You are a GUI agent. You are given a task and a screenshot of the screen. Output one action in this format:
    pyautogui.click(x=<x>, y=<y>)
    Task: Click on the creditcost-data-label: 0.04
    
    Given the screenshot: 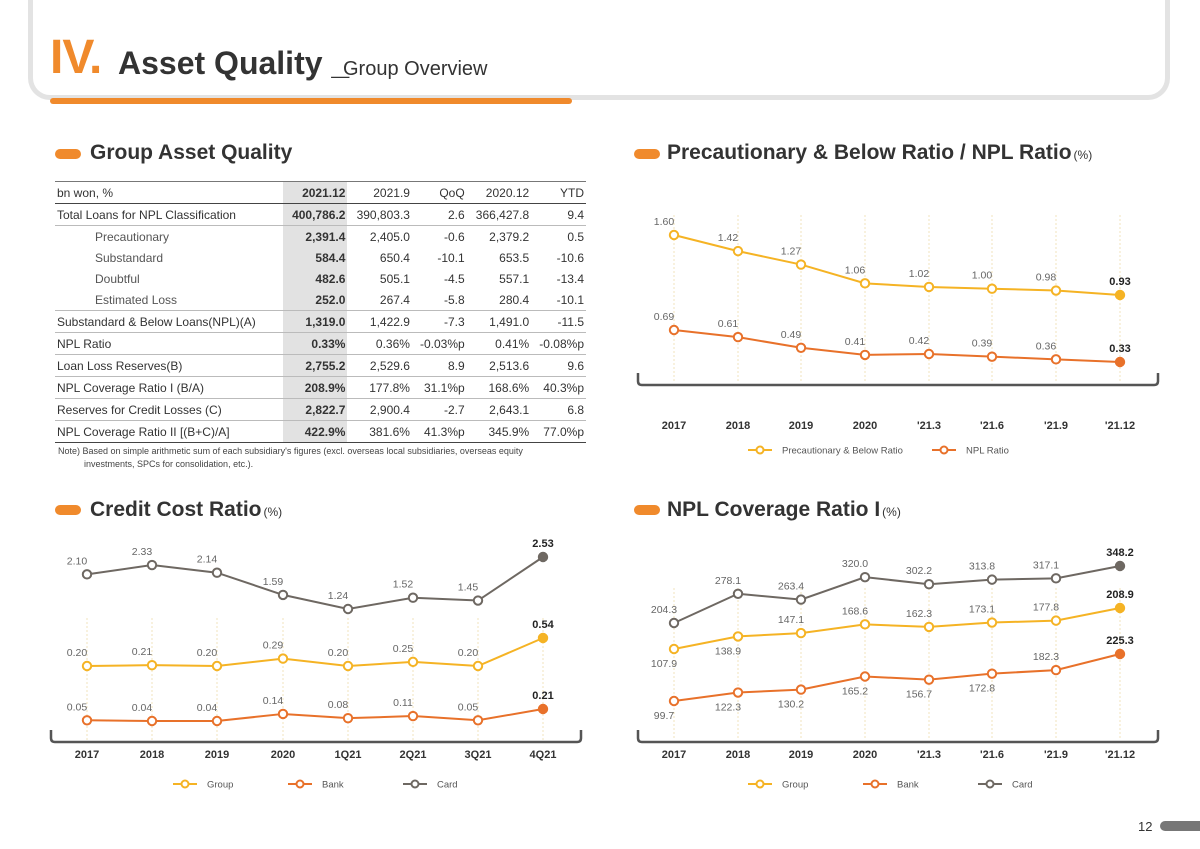 What is the action you would take?
    pyautogui.click(x=207, y=708)
    